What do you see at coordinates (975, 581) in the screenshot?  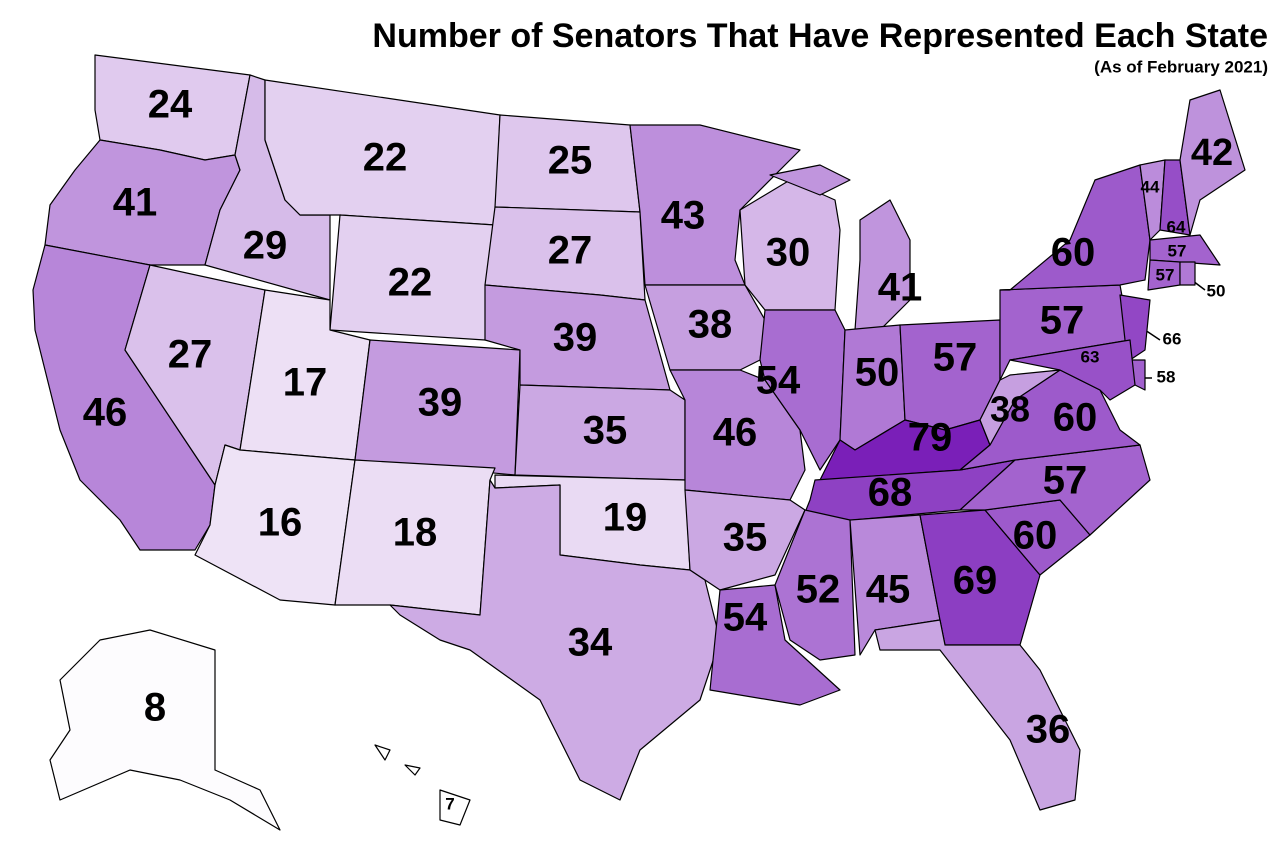 I see `state-value-label: 69` at bounding box center [975, 581].